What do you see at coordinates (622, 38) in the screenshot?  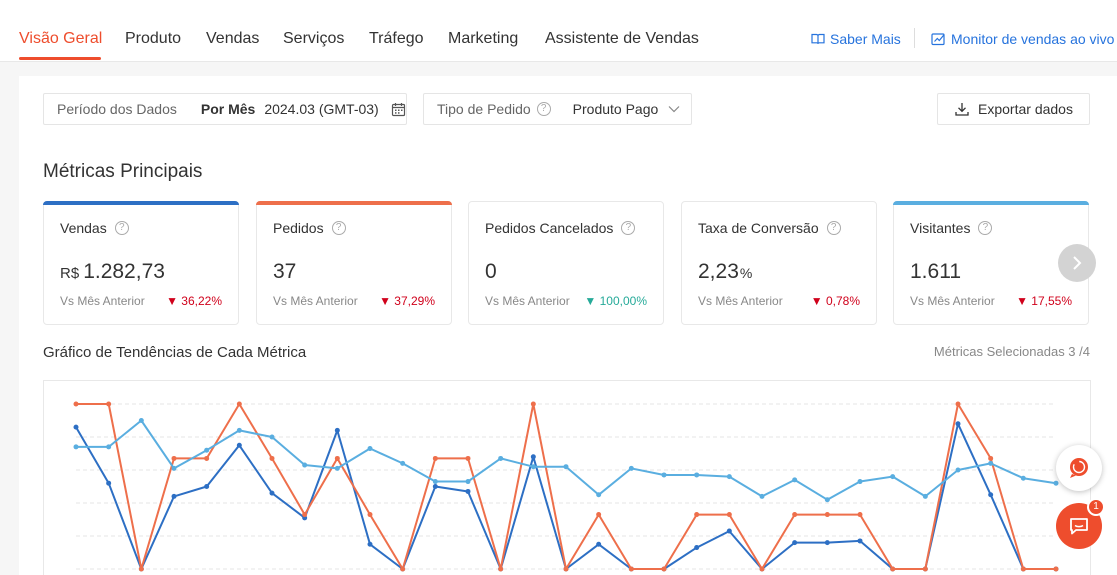 I see `tab-assistente-de-vendas: Assistente de Vendas` at bounding box center [622, 38].